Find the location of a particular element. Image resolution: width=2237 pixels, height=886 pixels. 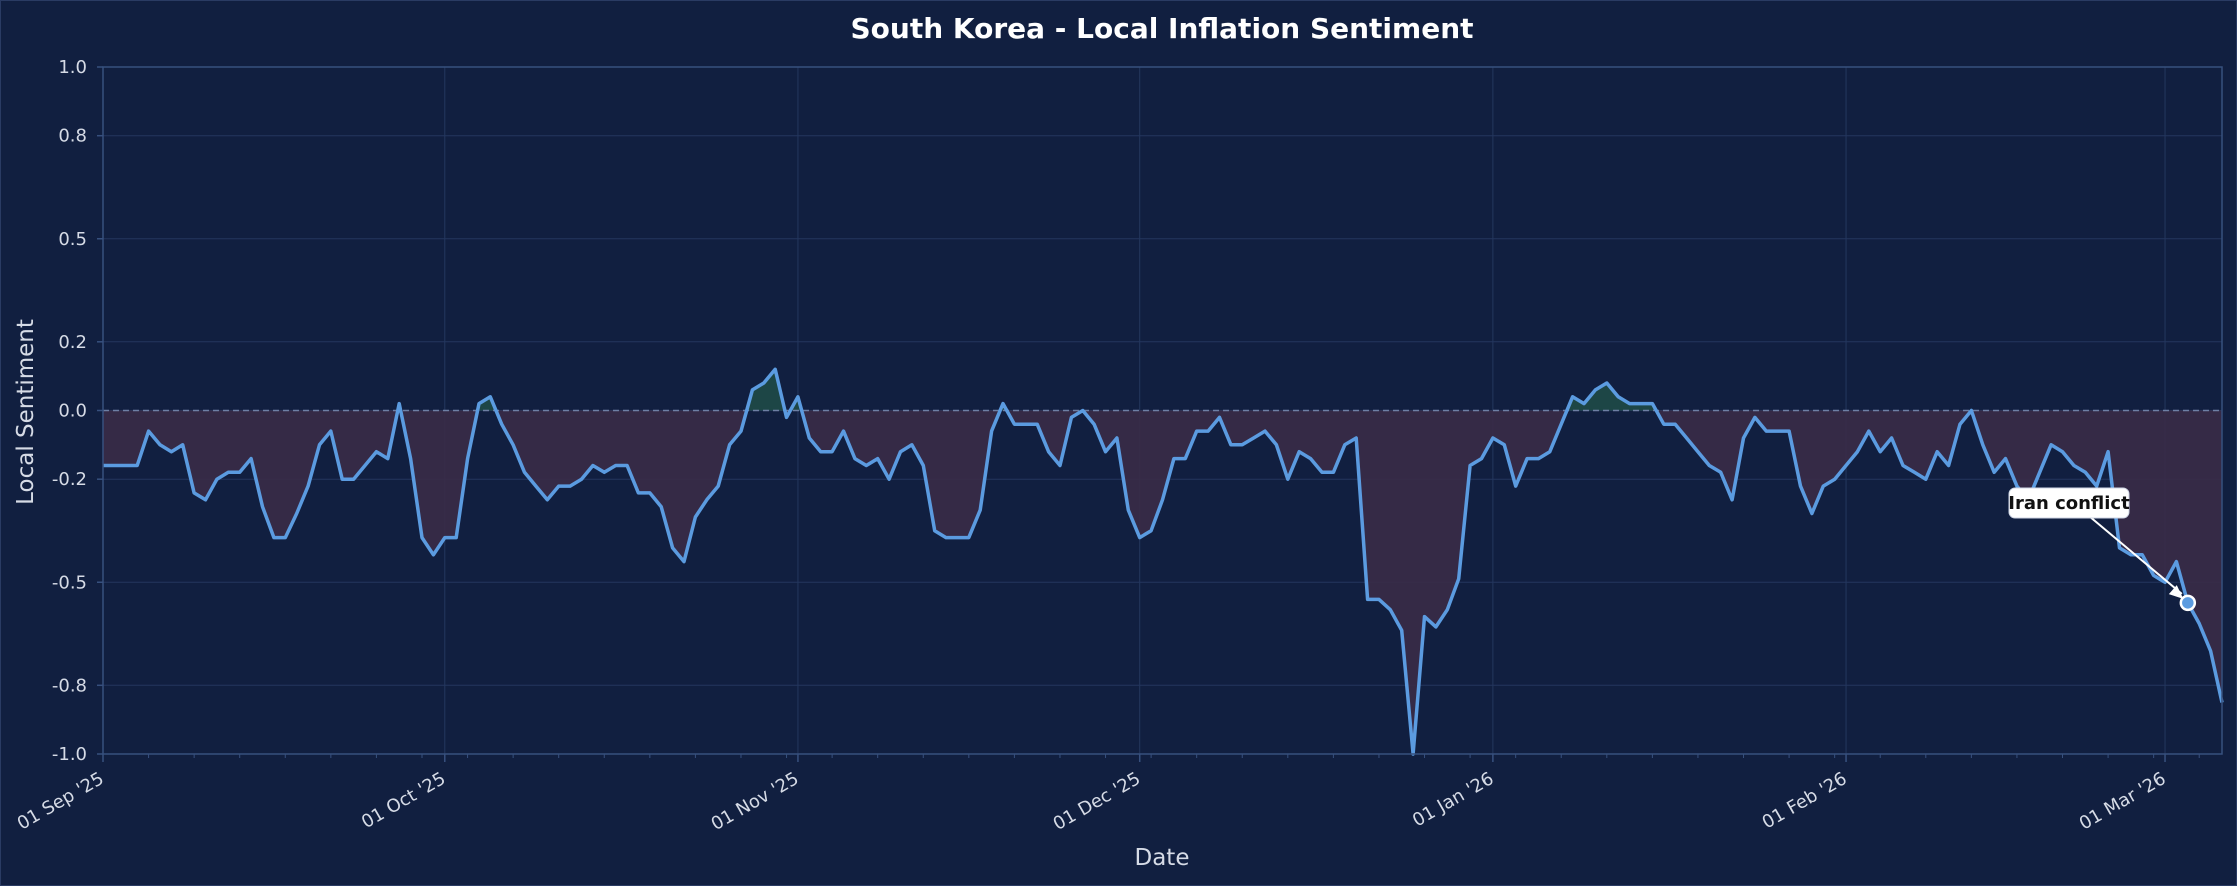

annotation-arrow is located at coordinates (2135, 555).